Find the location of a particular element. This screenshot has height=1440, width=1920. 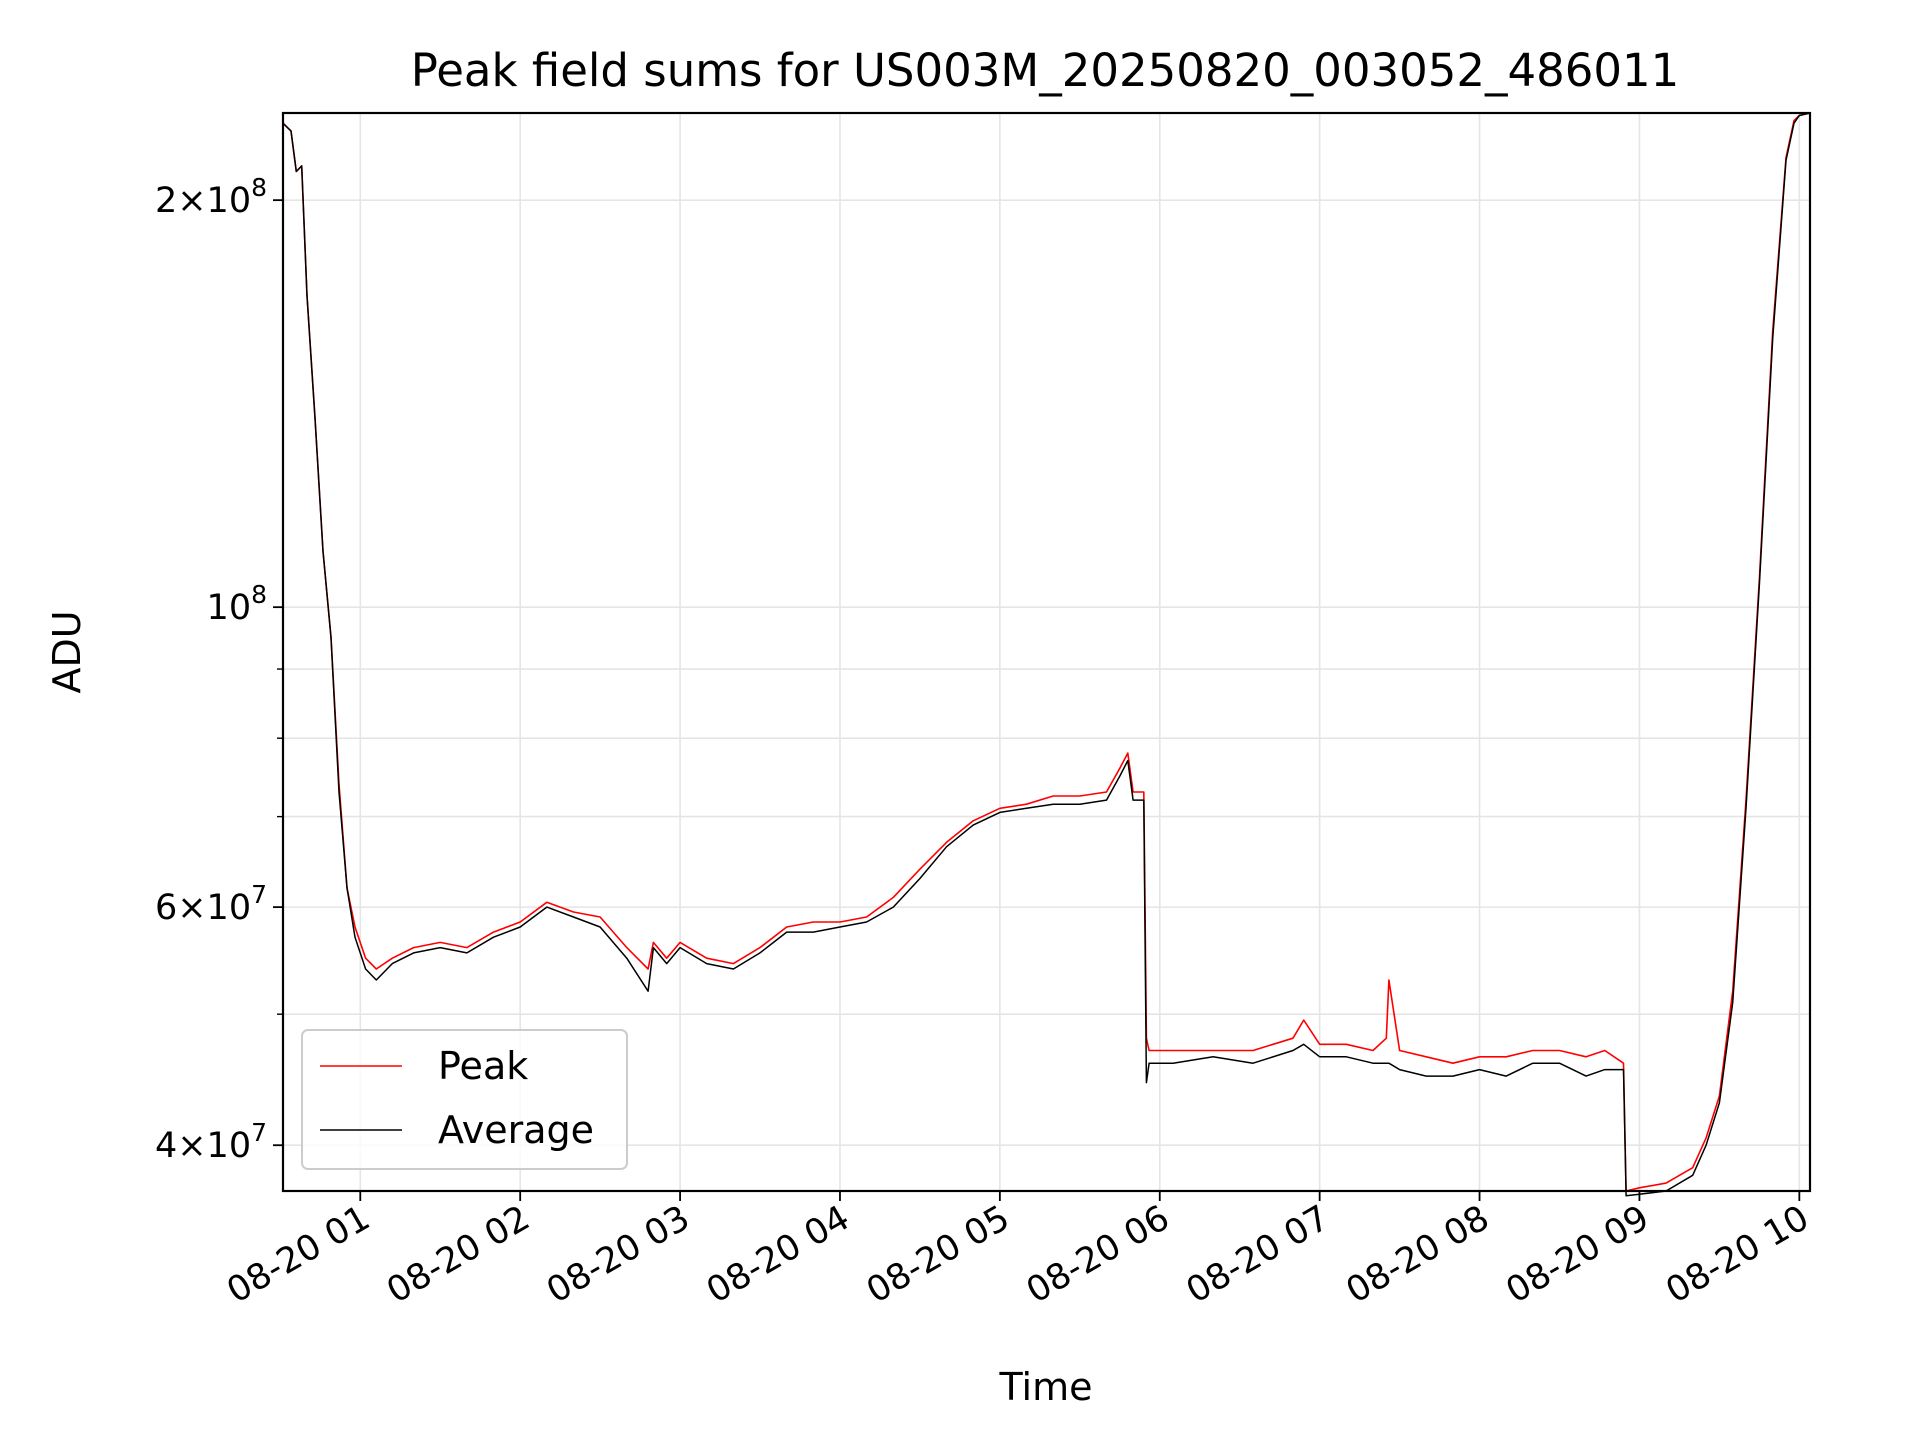

x-axis-label: Time is located at coordinates (1046, 1387).